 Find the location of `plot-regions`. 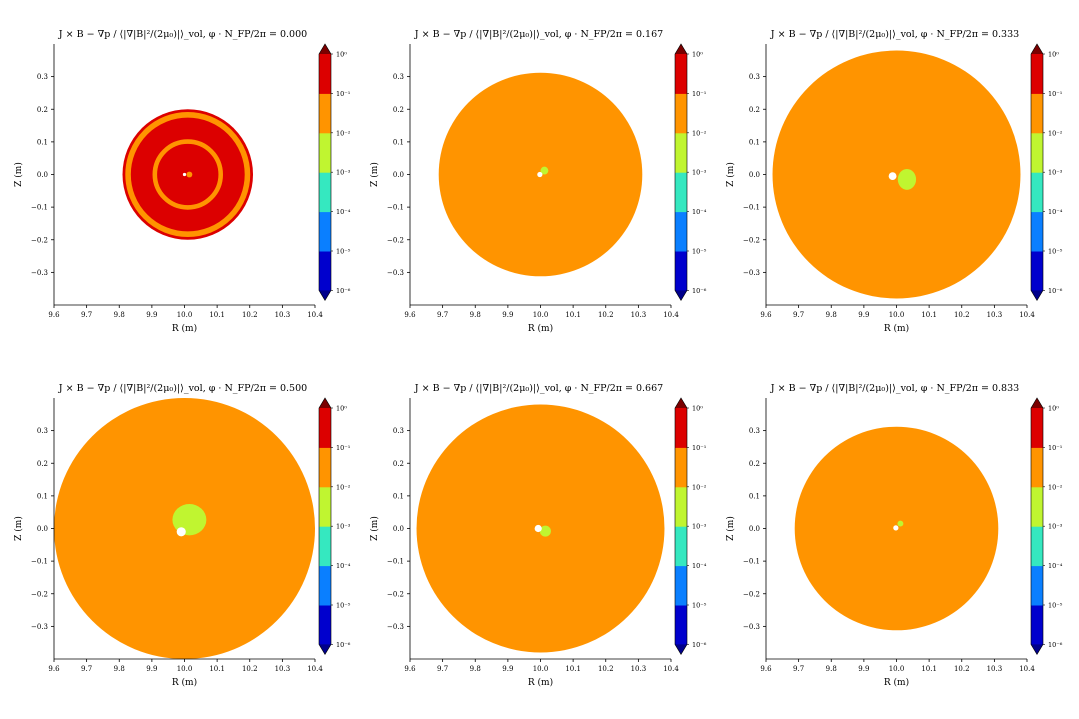

plot-regions is located at coordinates (896, 174).